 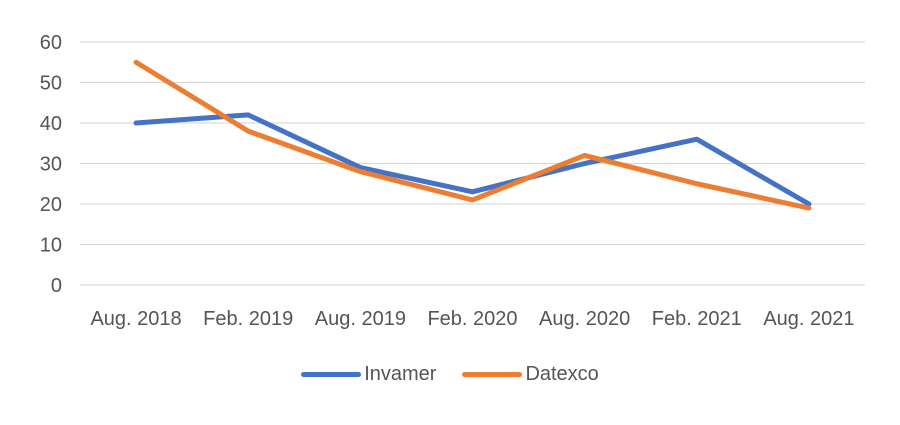 What do you see at coordinates (51, 84) in the screenshot?
I see `y-tick-label: 50` at bounding box center [51, 84].